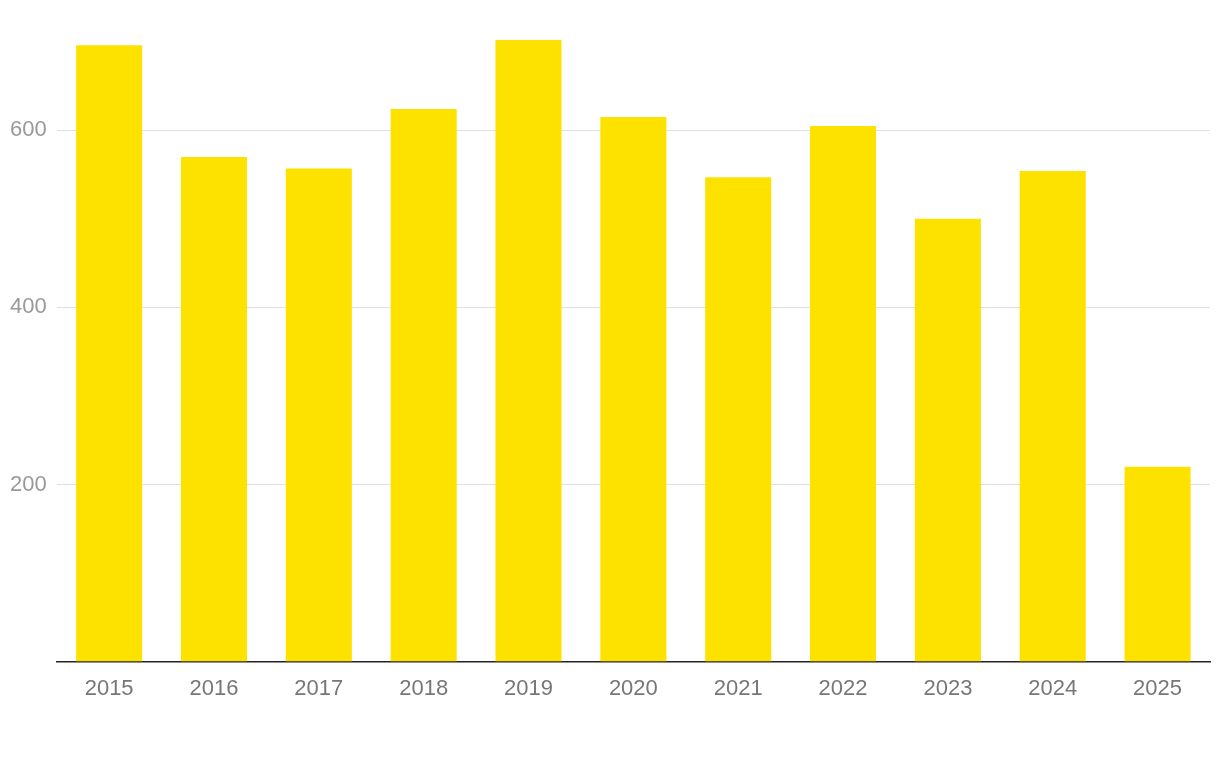  Describe the element at coordinates (28, 306) in the screenshot. I see `y-tick-label: 400` at that location.